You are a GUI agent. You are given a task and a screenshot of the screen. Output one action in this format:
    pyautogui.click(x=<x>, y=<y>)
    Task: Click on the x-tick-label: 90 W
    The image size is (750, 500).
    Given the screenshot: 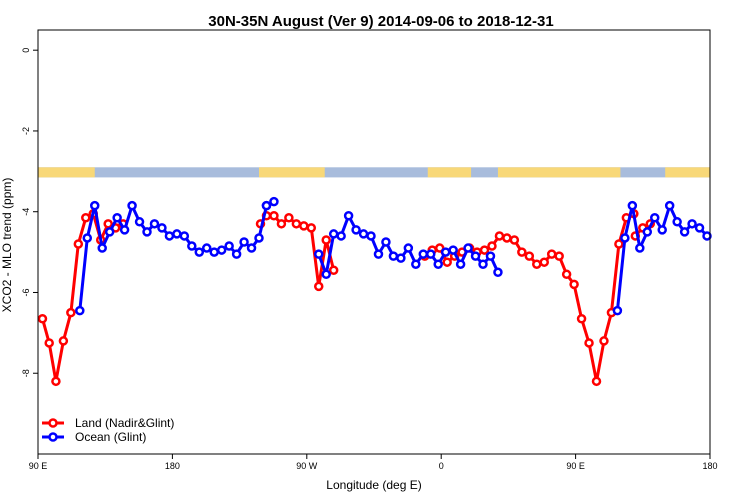 What is the action you would take?
    pyautogui.click(x=307, y=466)
    